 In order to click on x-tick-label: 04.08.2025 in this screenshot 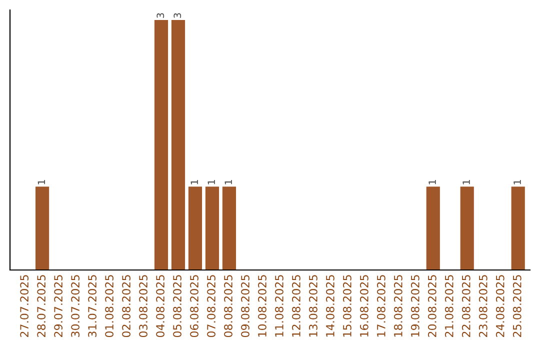, I will do `click(160, 306)`.